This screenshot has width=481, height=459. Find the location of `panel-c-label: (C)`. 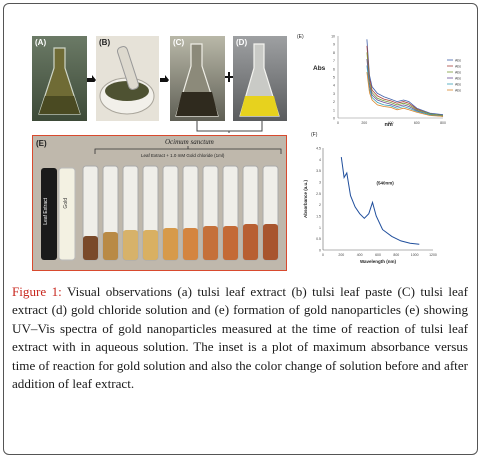

panel-c-label: (C) is located at coordinates (179, 42).